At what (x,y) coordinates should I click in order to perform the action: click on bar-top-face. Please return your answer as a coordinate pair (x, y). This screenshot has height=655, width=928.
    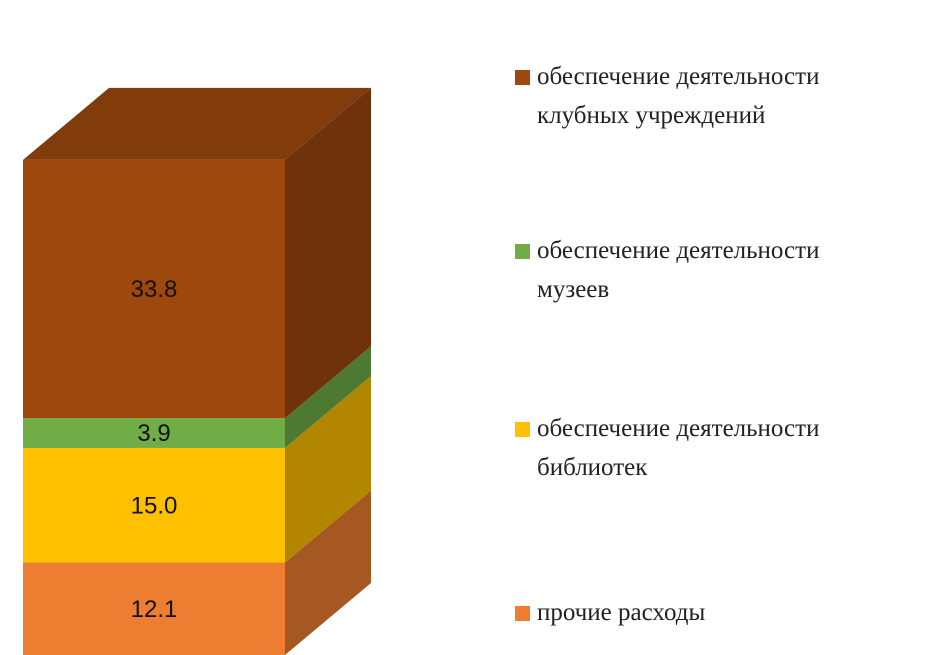
    Looking at the image, I should click on (197, 123).